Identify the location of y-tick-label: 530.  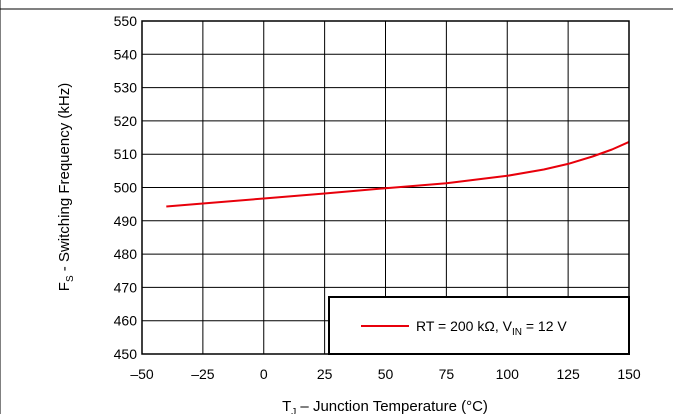
(126, 88).